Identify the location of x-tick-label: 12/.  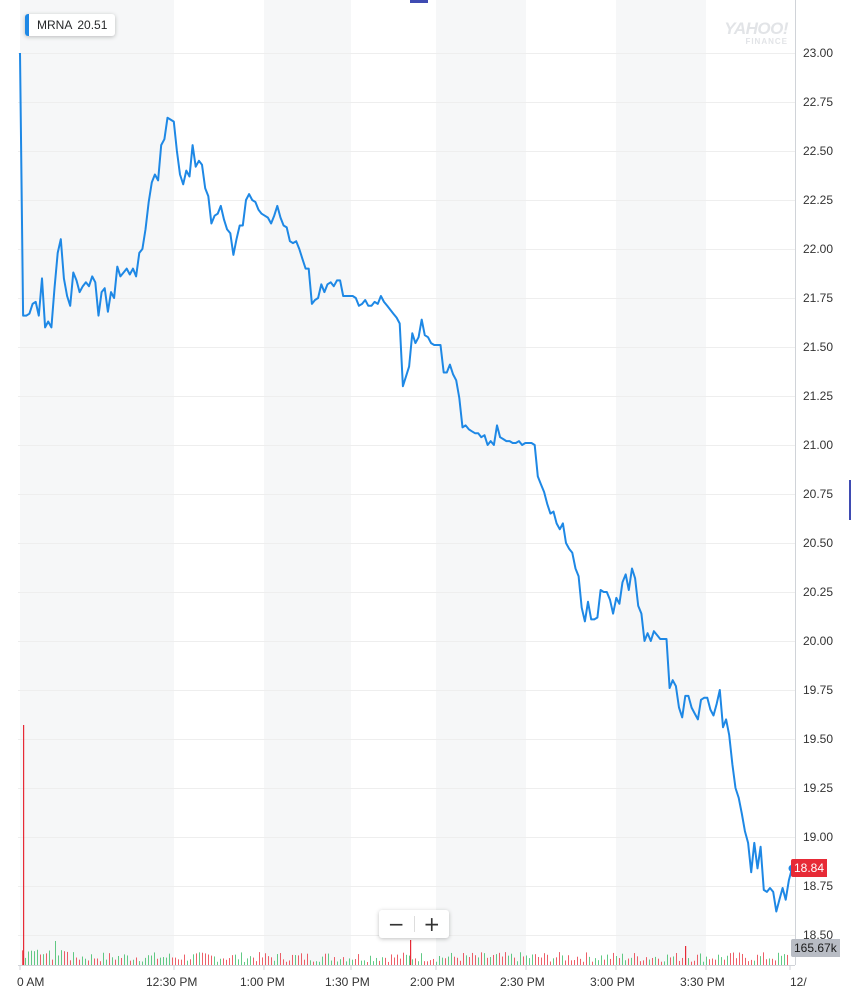
(798, 982).